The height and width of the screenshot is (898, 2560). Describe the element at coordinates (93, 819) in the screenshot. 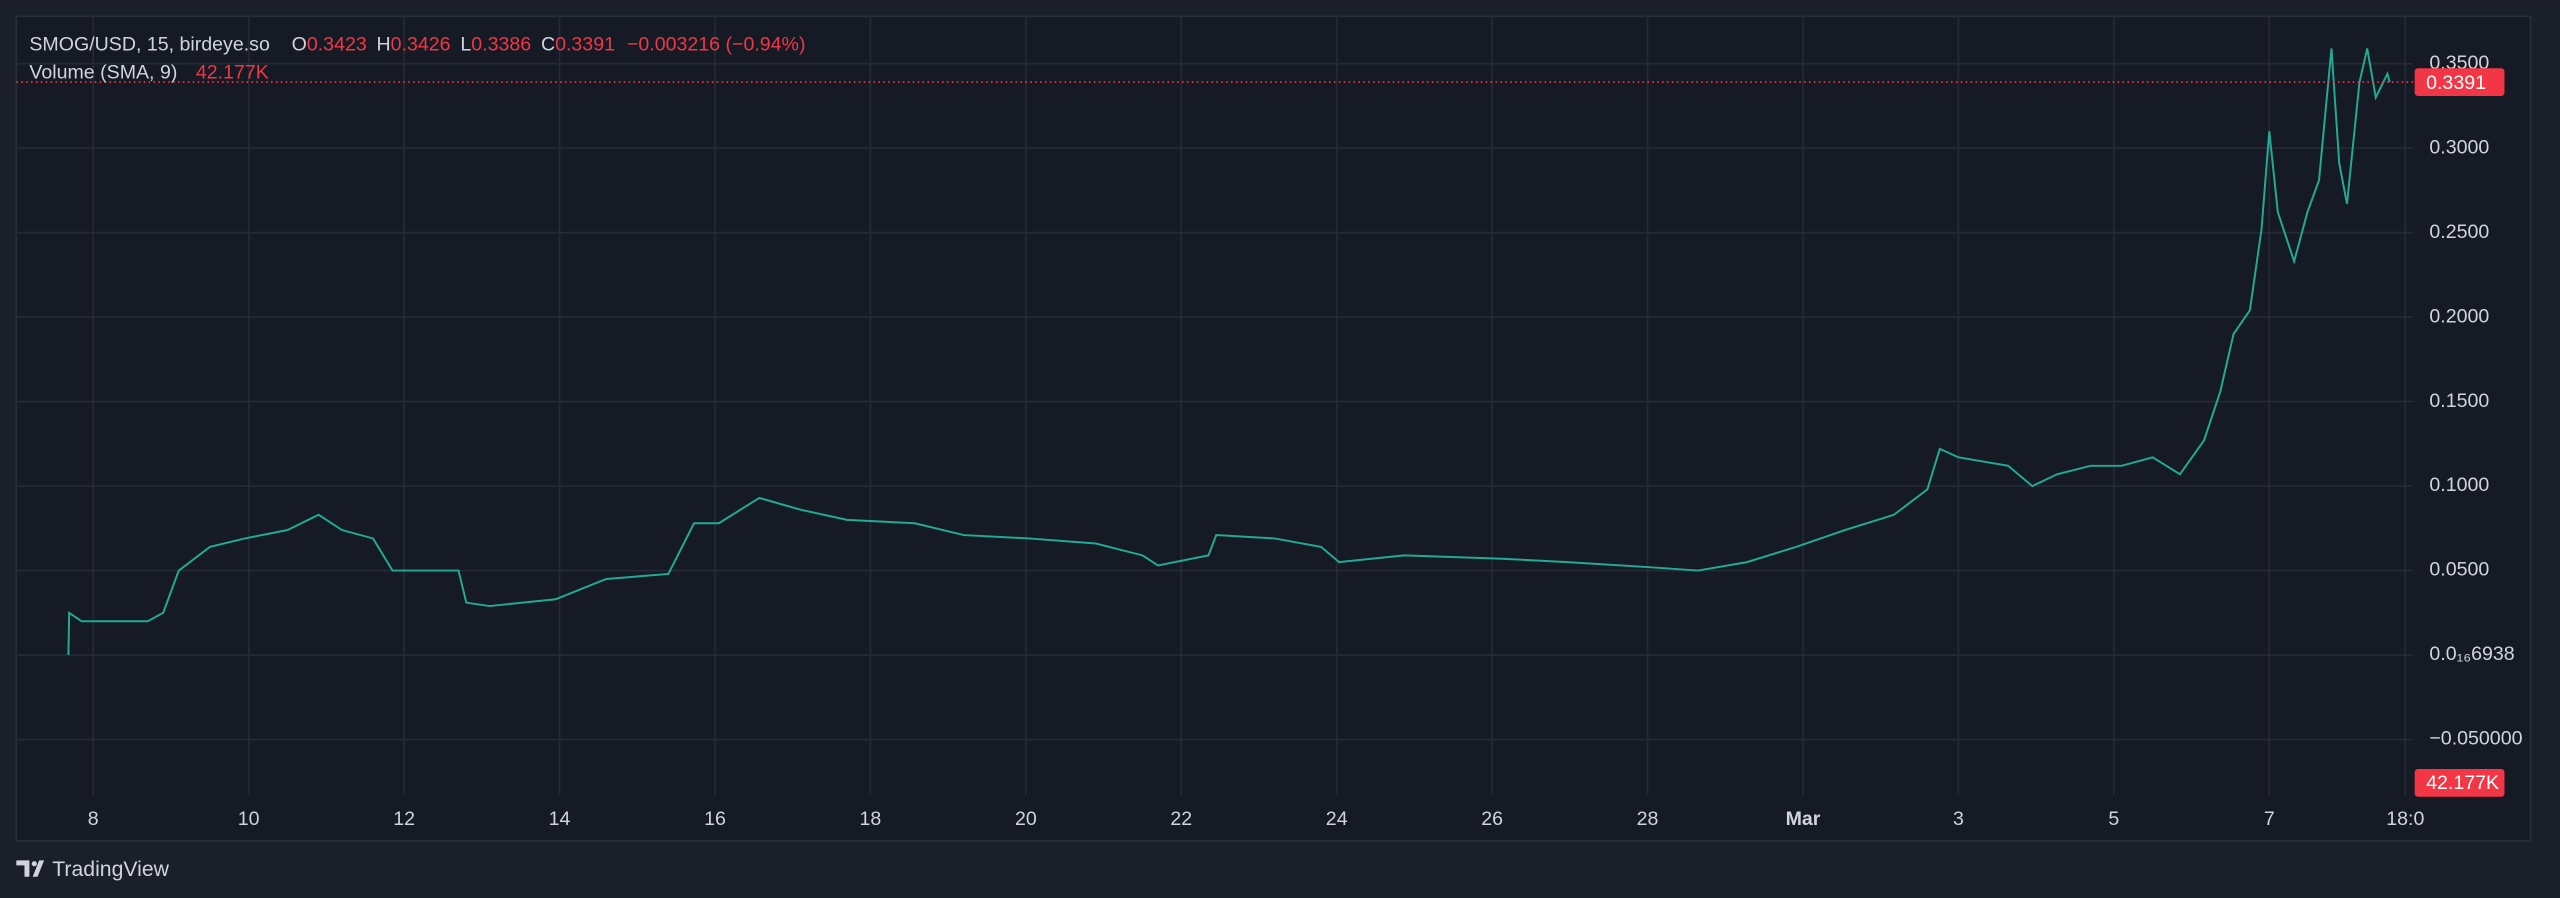

I see `x-tick-label: 8` at that location.